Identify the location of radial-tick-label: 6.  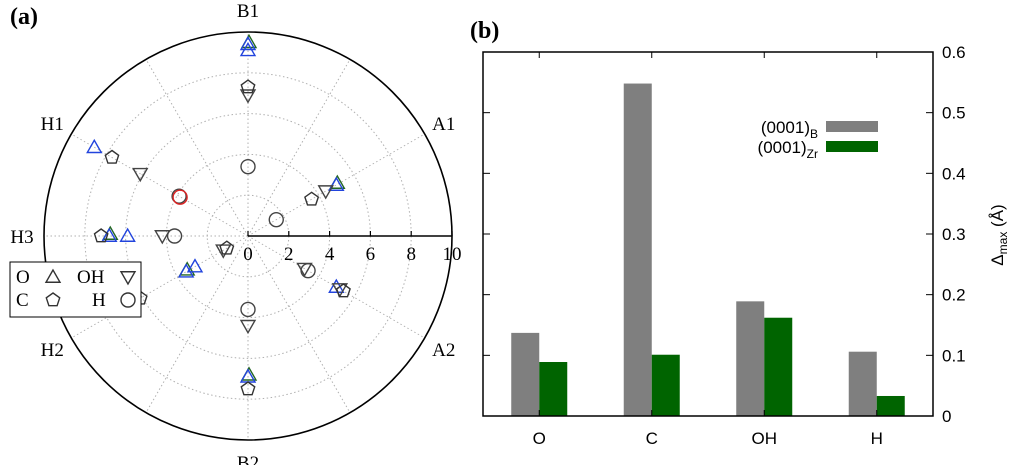
(371, 254).